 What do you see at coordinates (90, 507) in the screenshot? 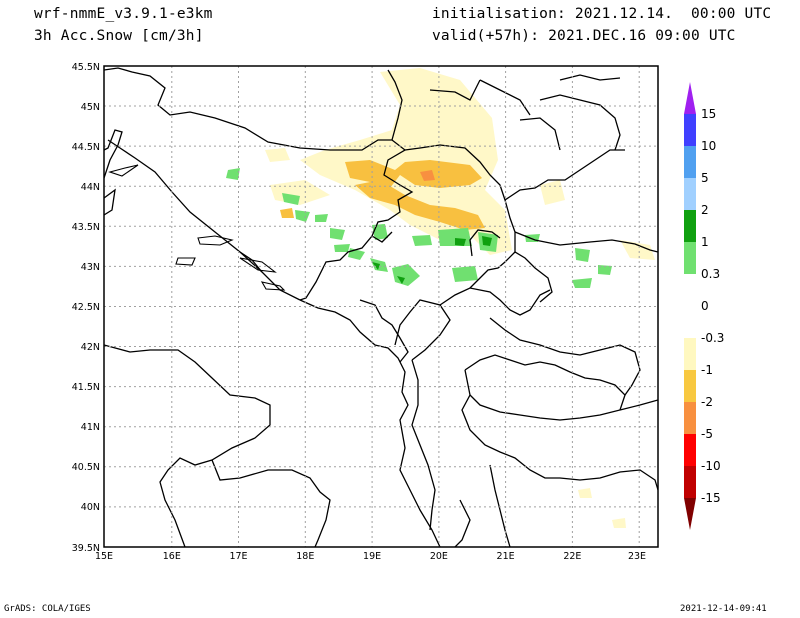
I see `lat-tick: 40N` at bounding box center [90, 507].